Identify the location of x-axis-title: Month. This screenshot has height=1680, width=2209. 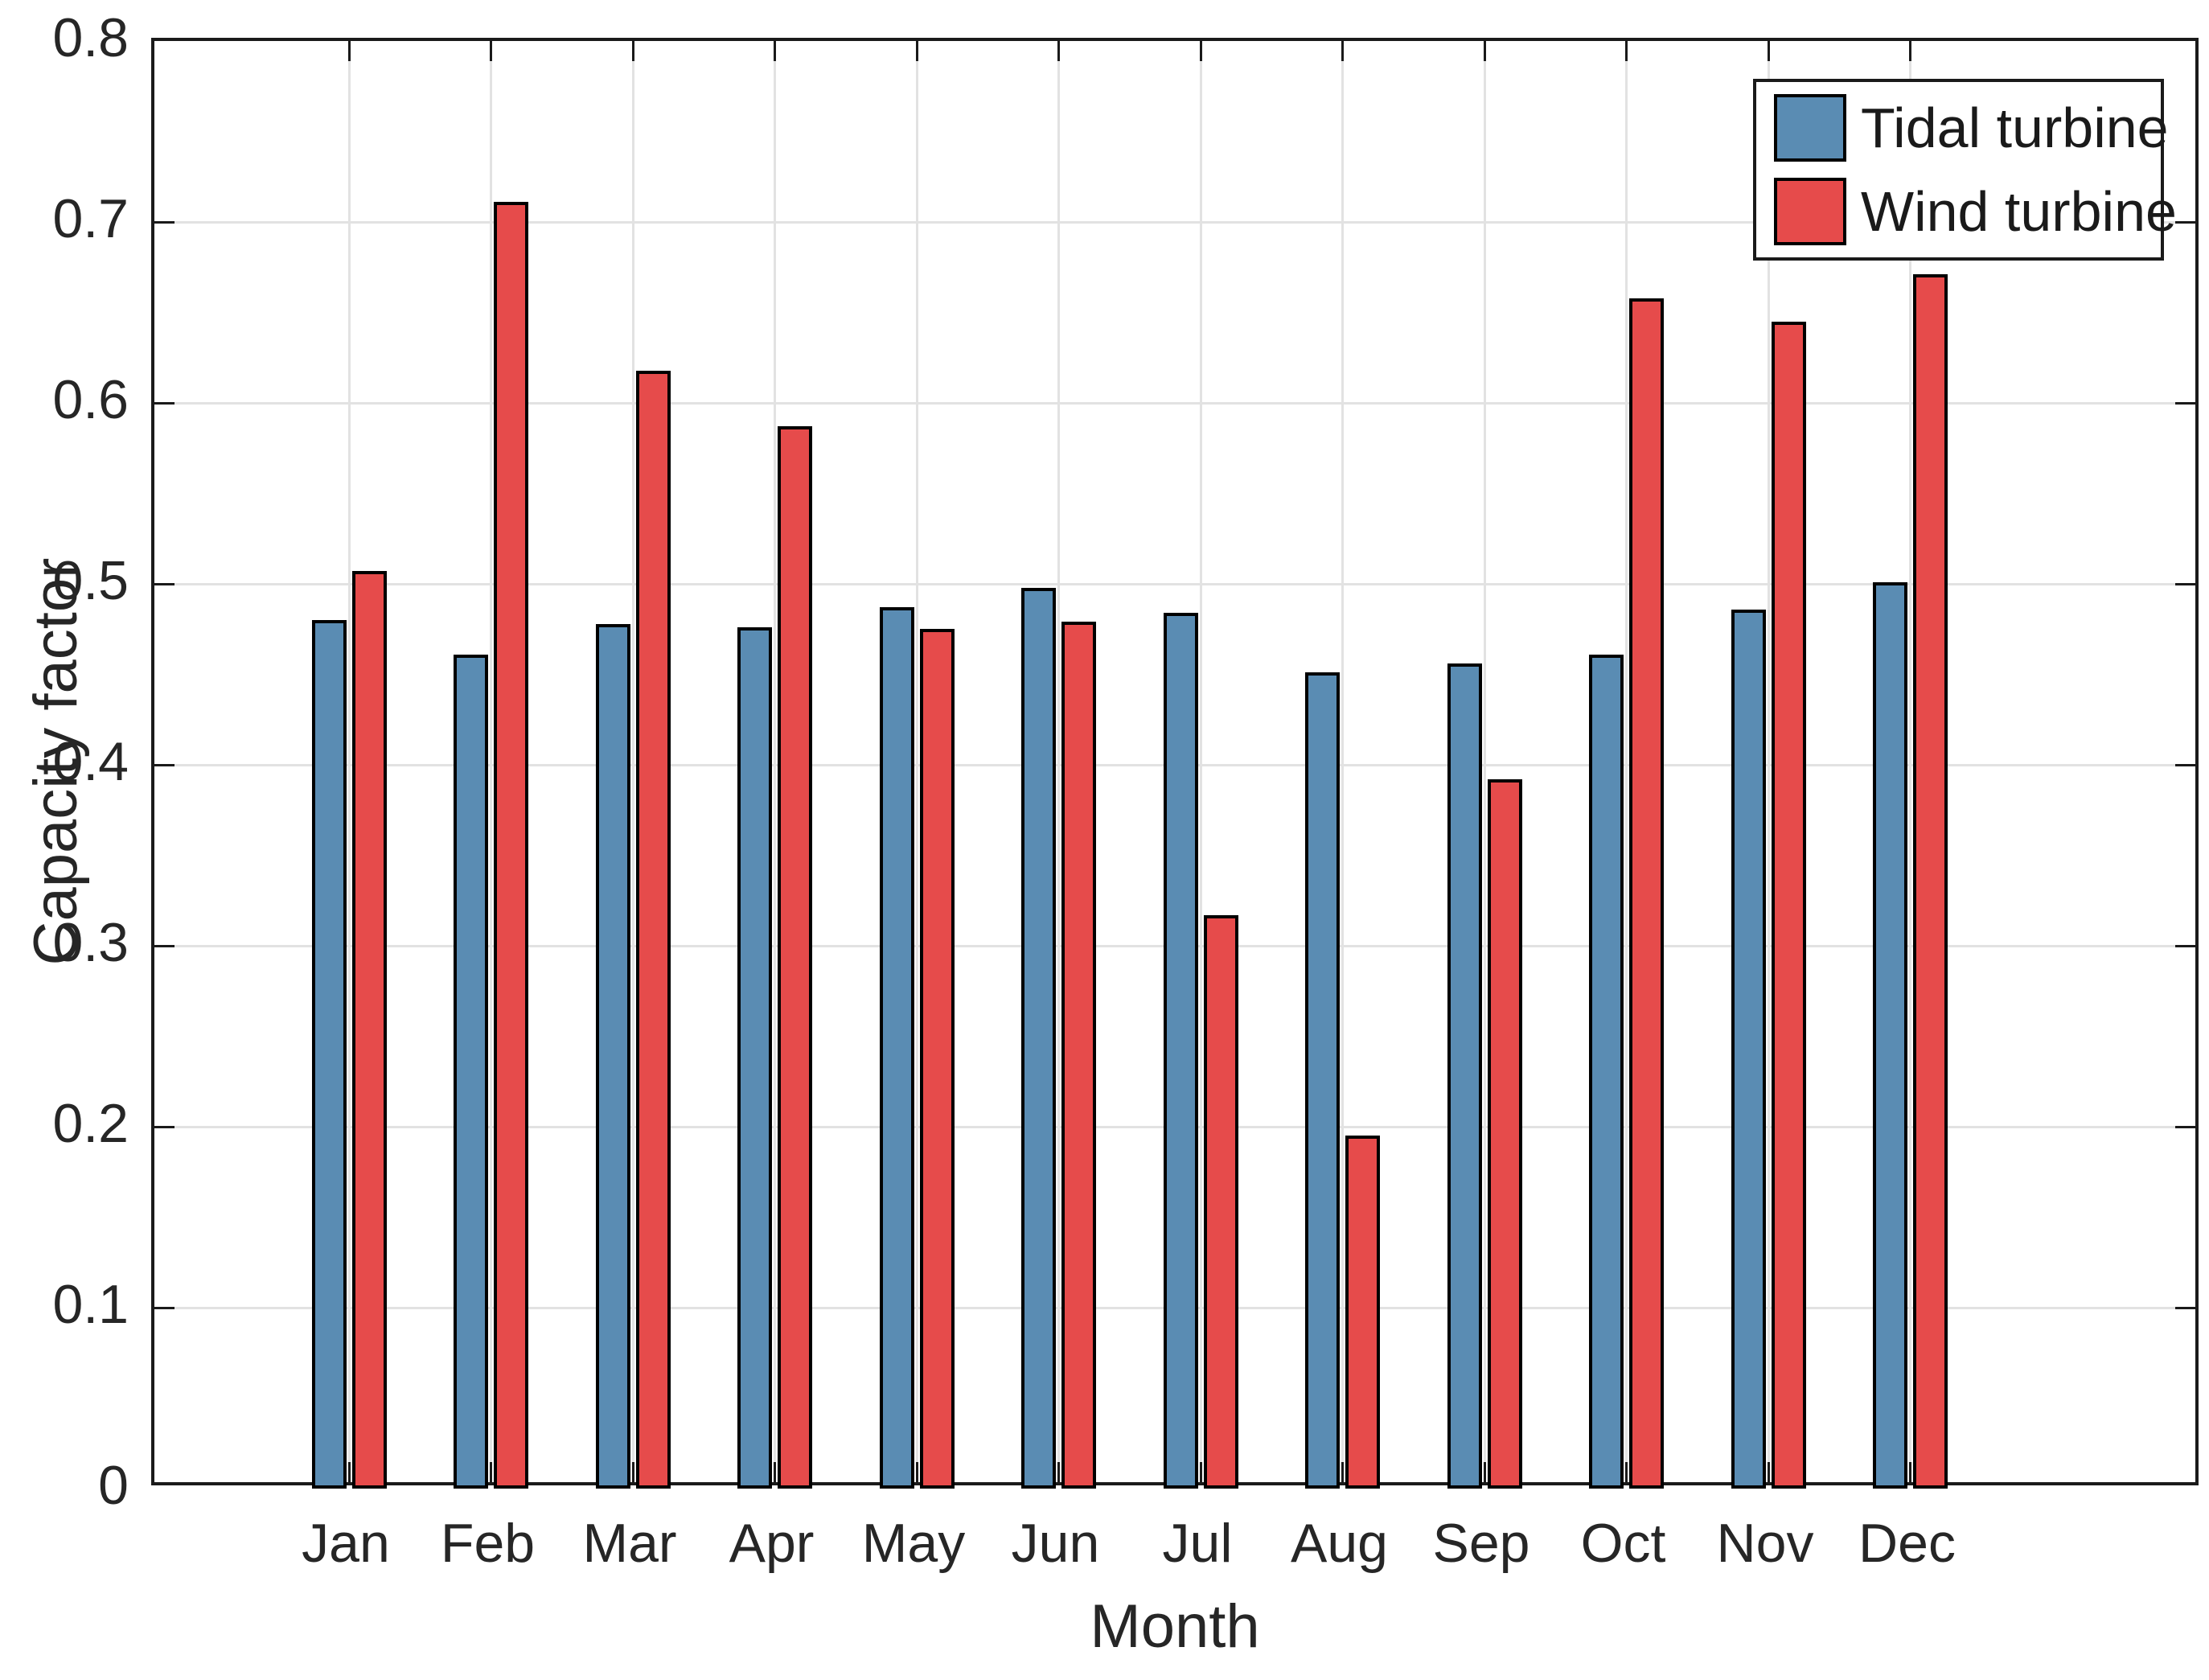
(1175, 1627).